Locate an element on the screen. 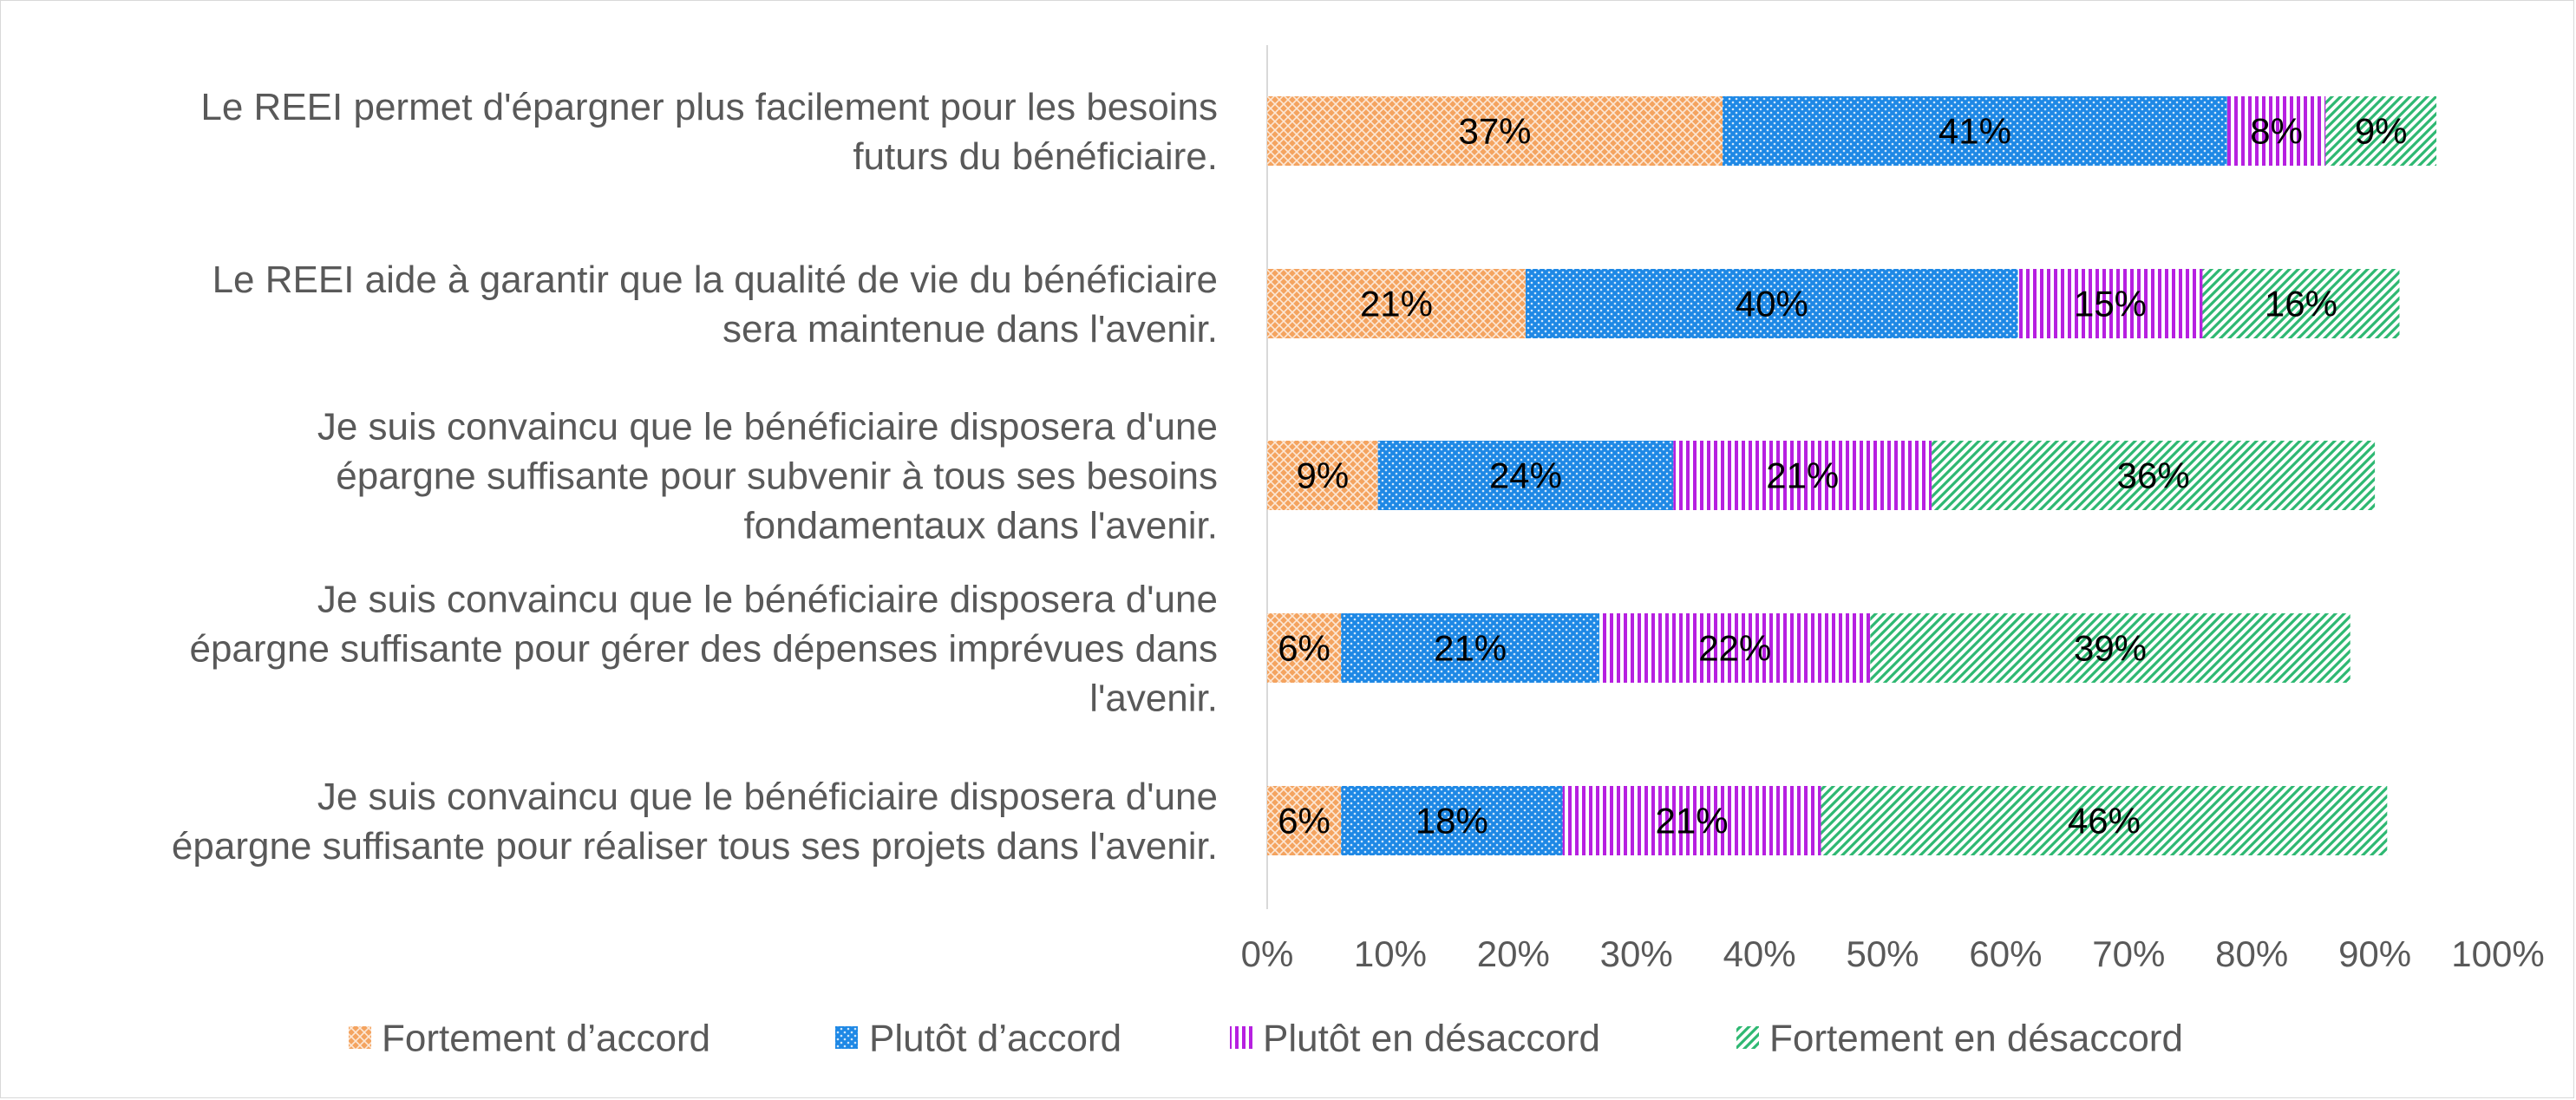  data-label: 37% is located at coordinates (1494, 132).